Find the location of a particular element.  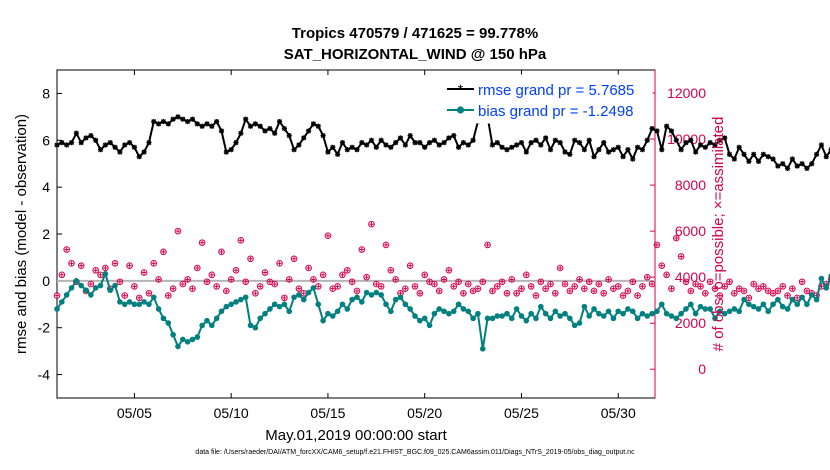

chart-subtitle: SAT_HORIZONTAL_WIND @ 150 hPa is located at coordinates (415, 54).